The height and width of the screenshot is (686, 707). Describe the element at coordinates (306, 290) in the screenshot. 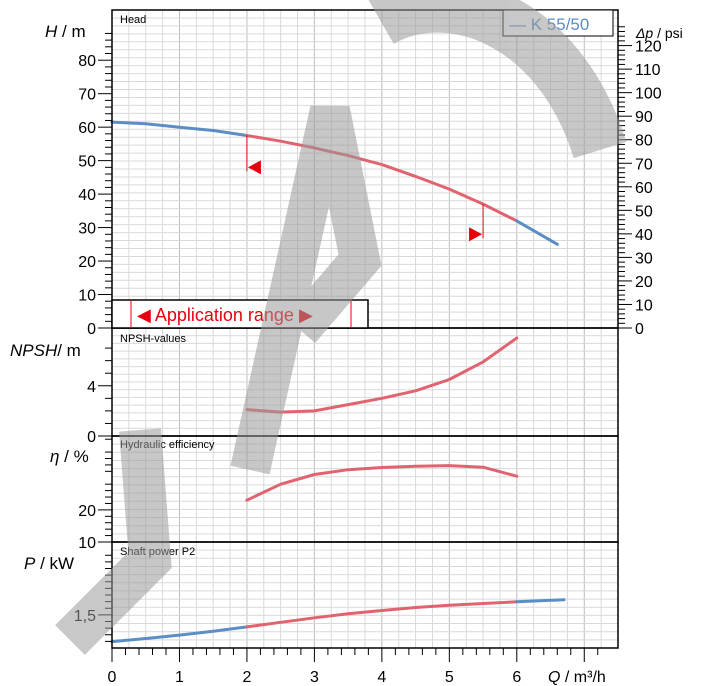

I see `watermark-shape-mid` at that location.